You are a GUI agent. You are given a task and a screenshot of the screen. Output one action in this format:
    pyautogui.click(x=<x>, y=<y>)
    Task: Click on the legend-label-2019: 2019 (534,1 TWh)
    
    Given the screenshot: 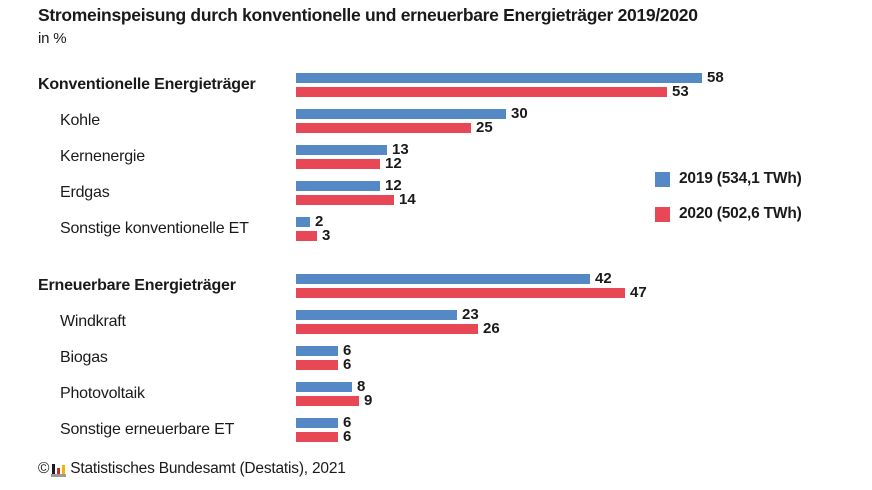 What is the action you would take?
    pyautogui.click(x=740, y=178)
    